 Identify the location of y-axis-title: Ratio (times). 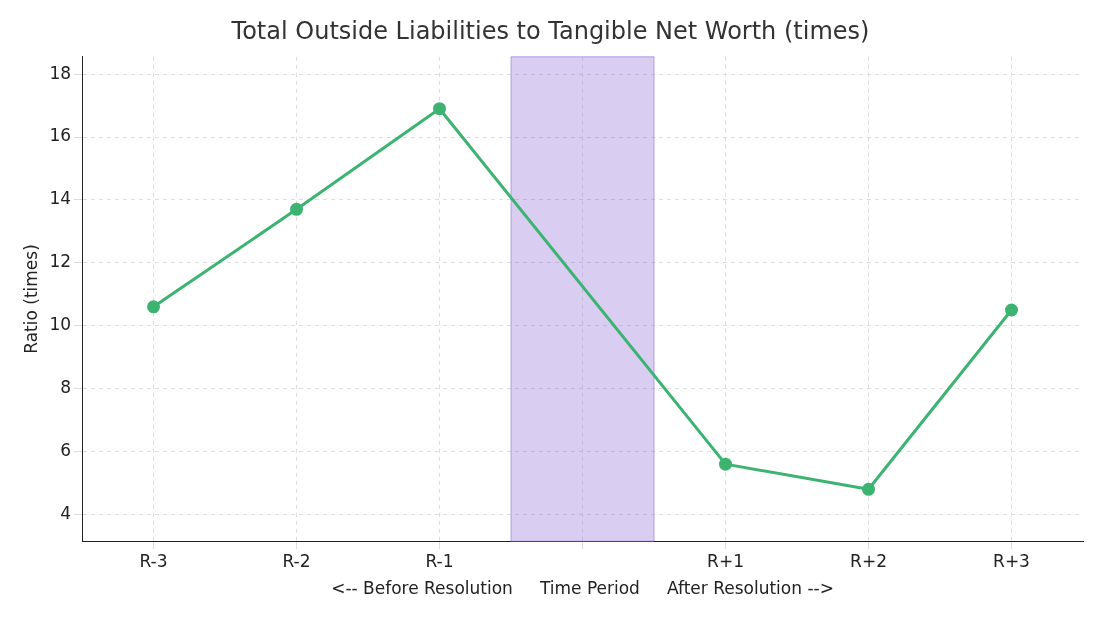
(30, 299).